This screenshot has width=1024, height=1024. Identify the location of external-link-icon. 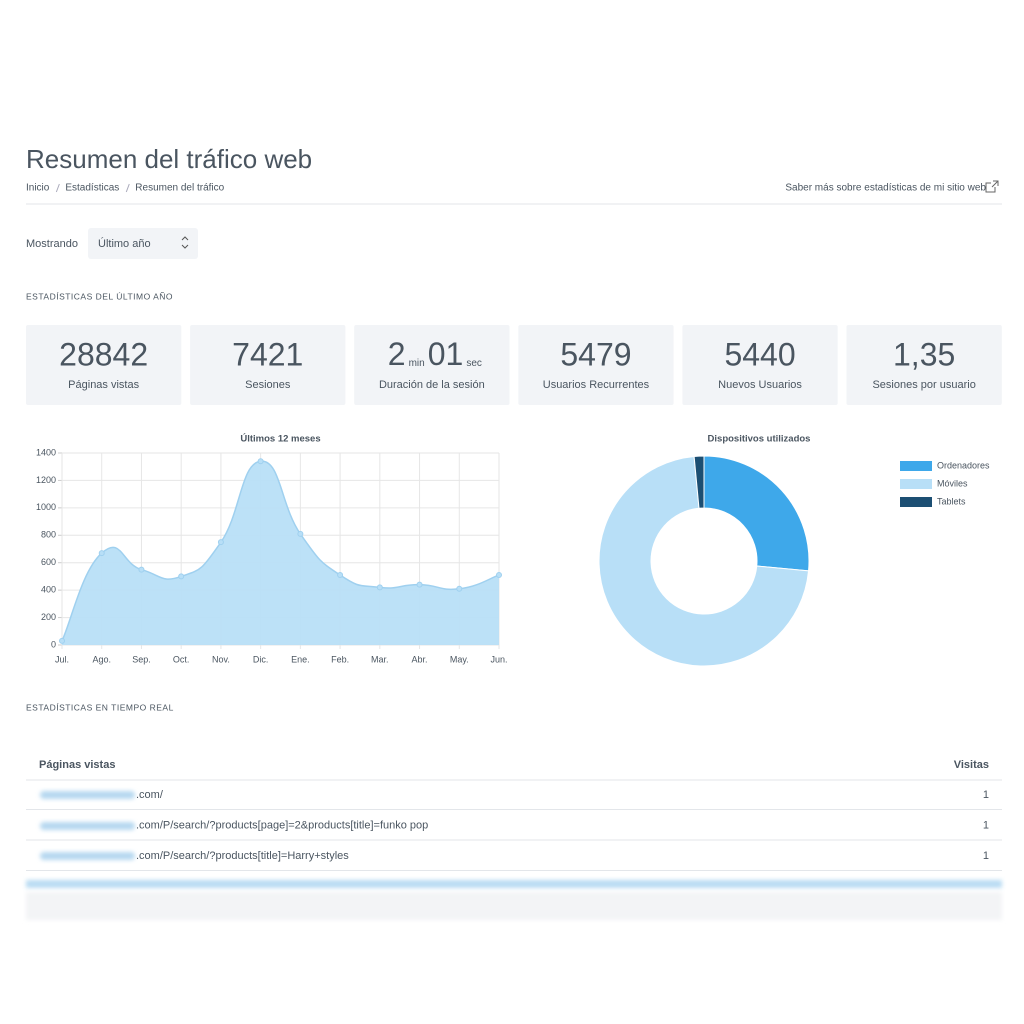
(992, 186).